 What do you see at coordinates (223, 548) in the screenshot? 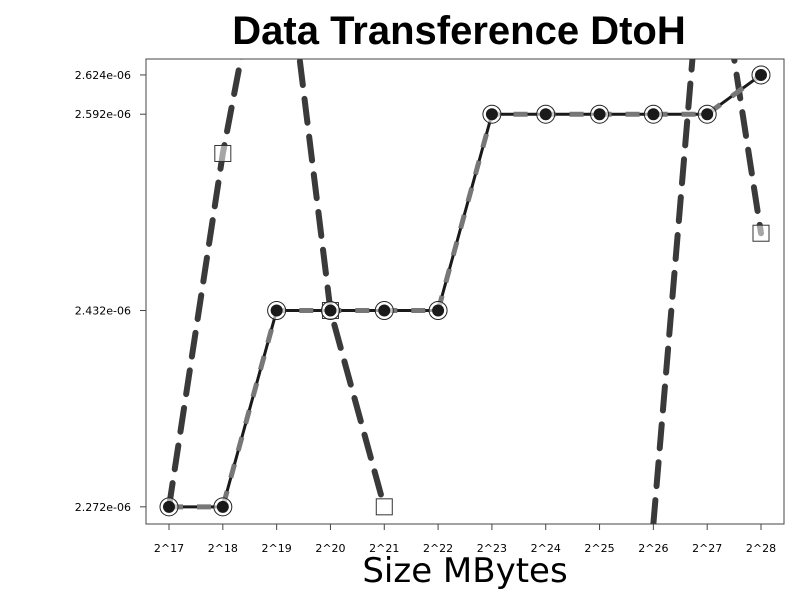
I see `x-tick-label: 2^18` at bounding box center [223, 548].